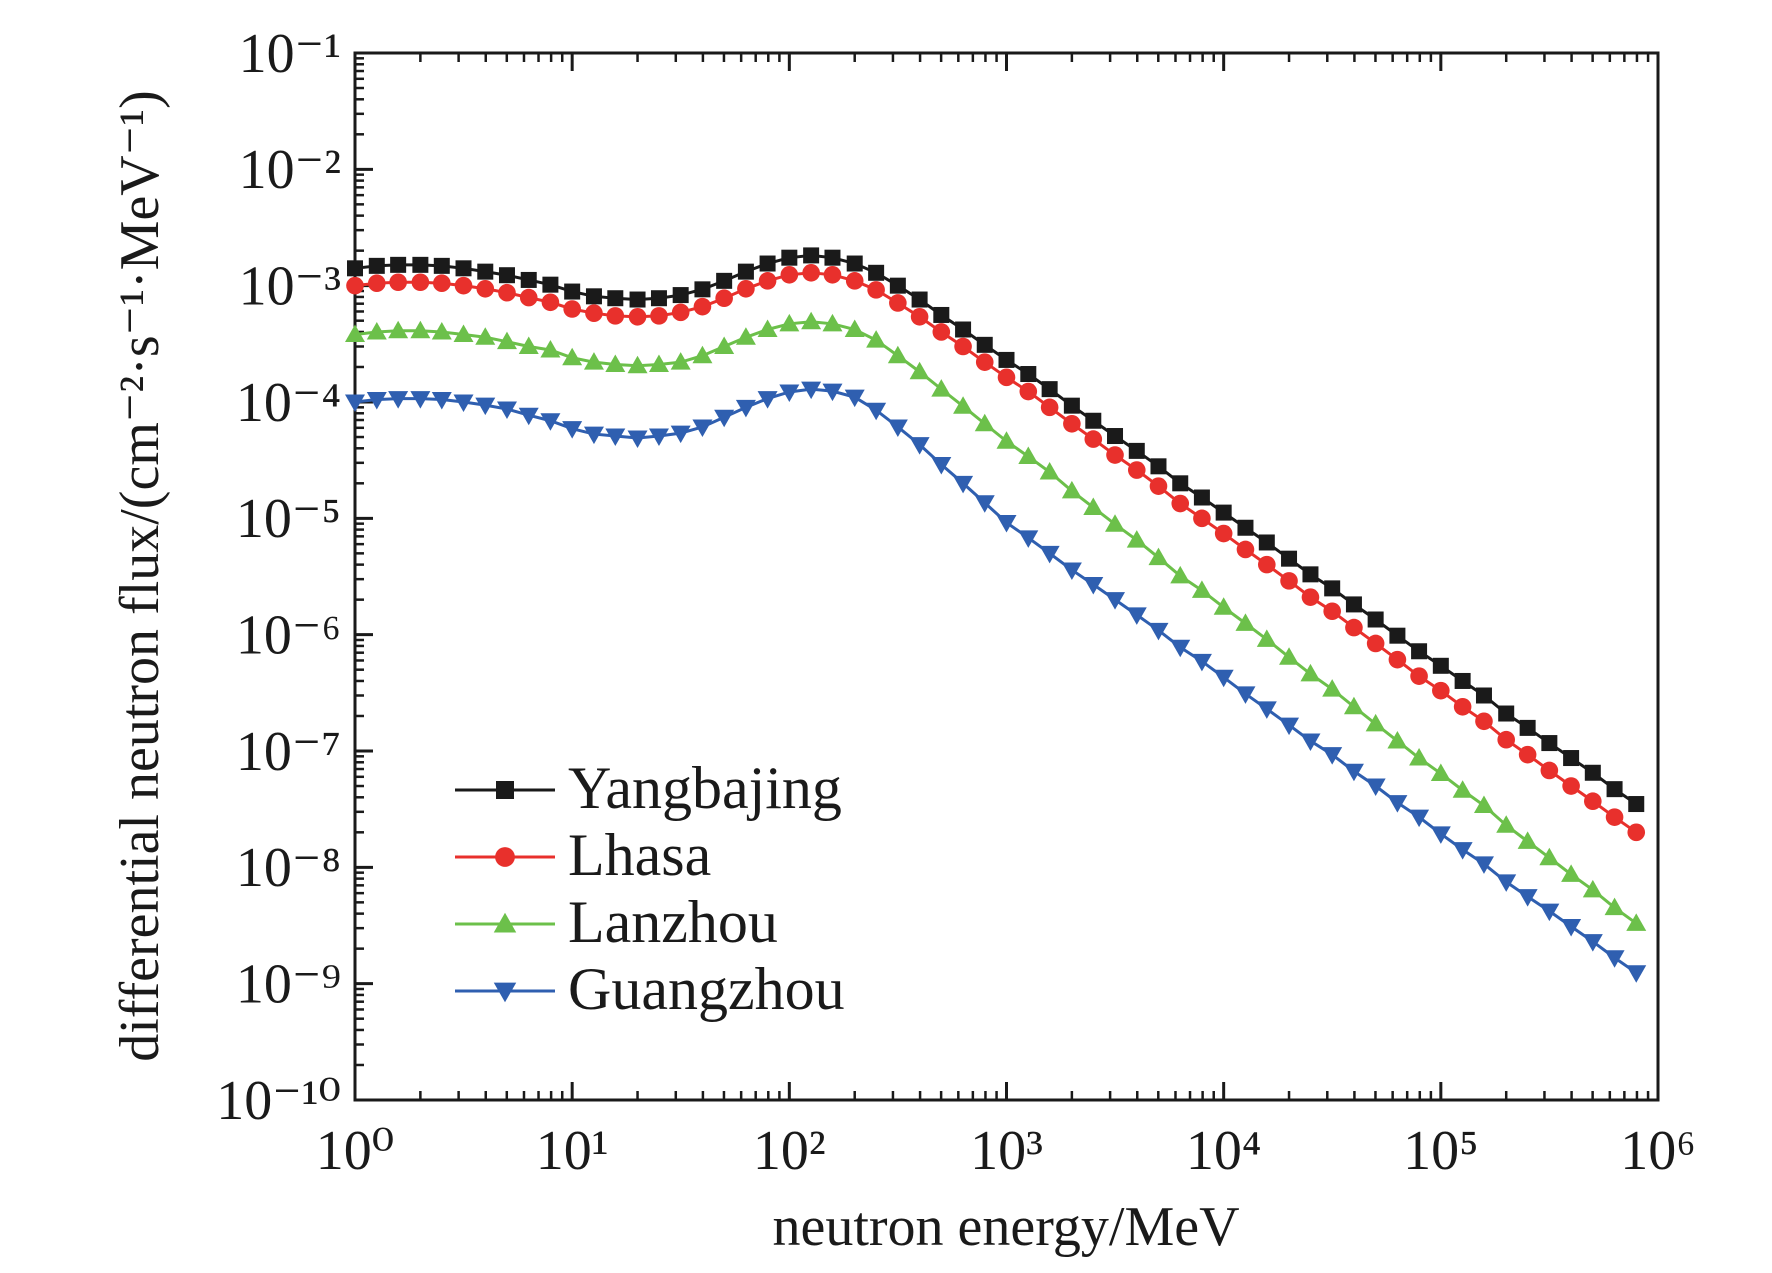  Describe the element at coordinates (572, 1151) in the screenshot. I see `x-tick-label: 10¹` at that location.